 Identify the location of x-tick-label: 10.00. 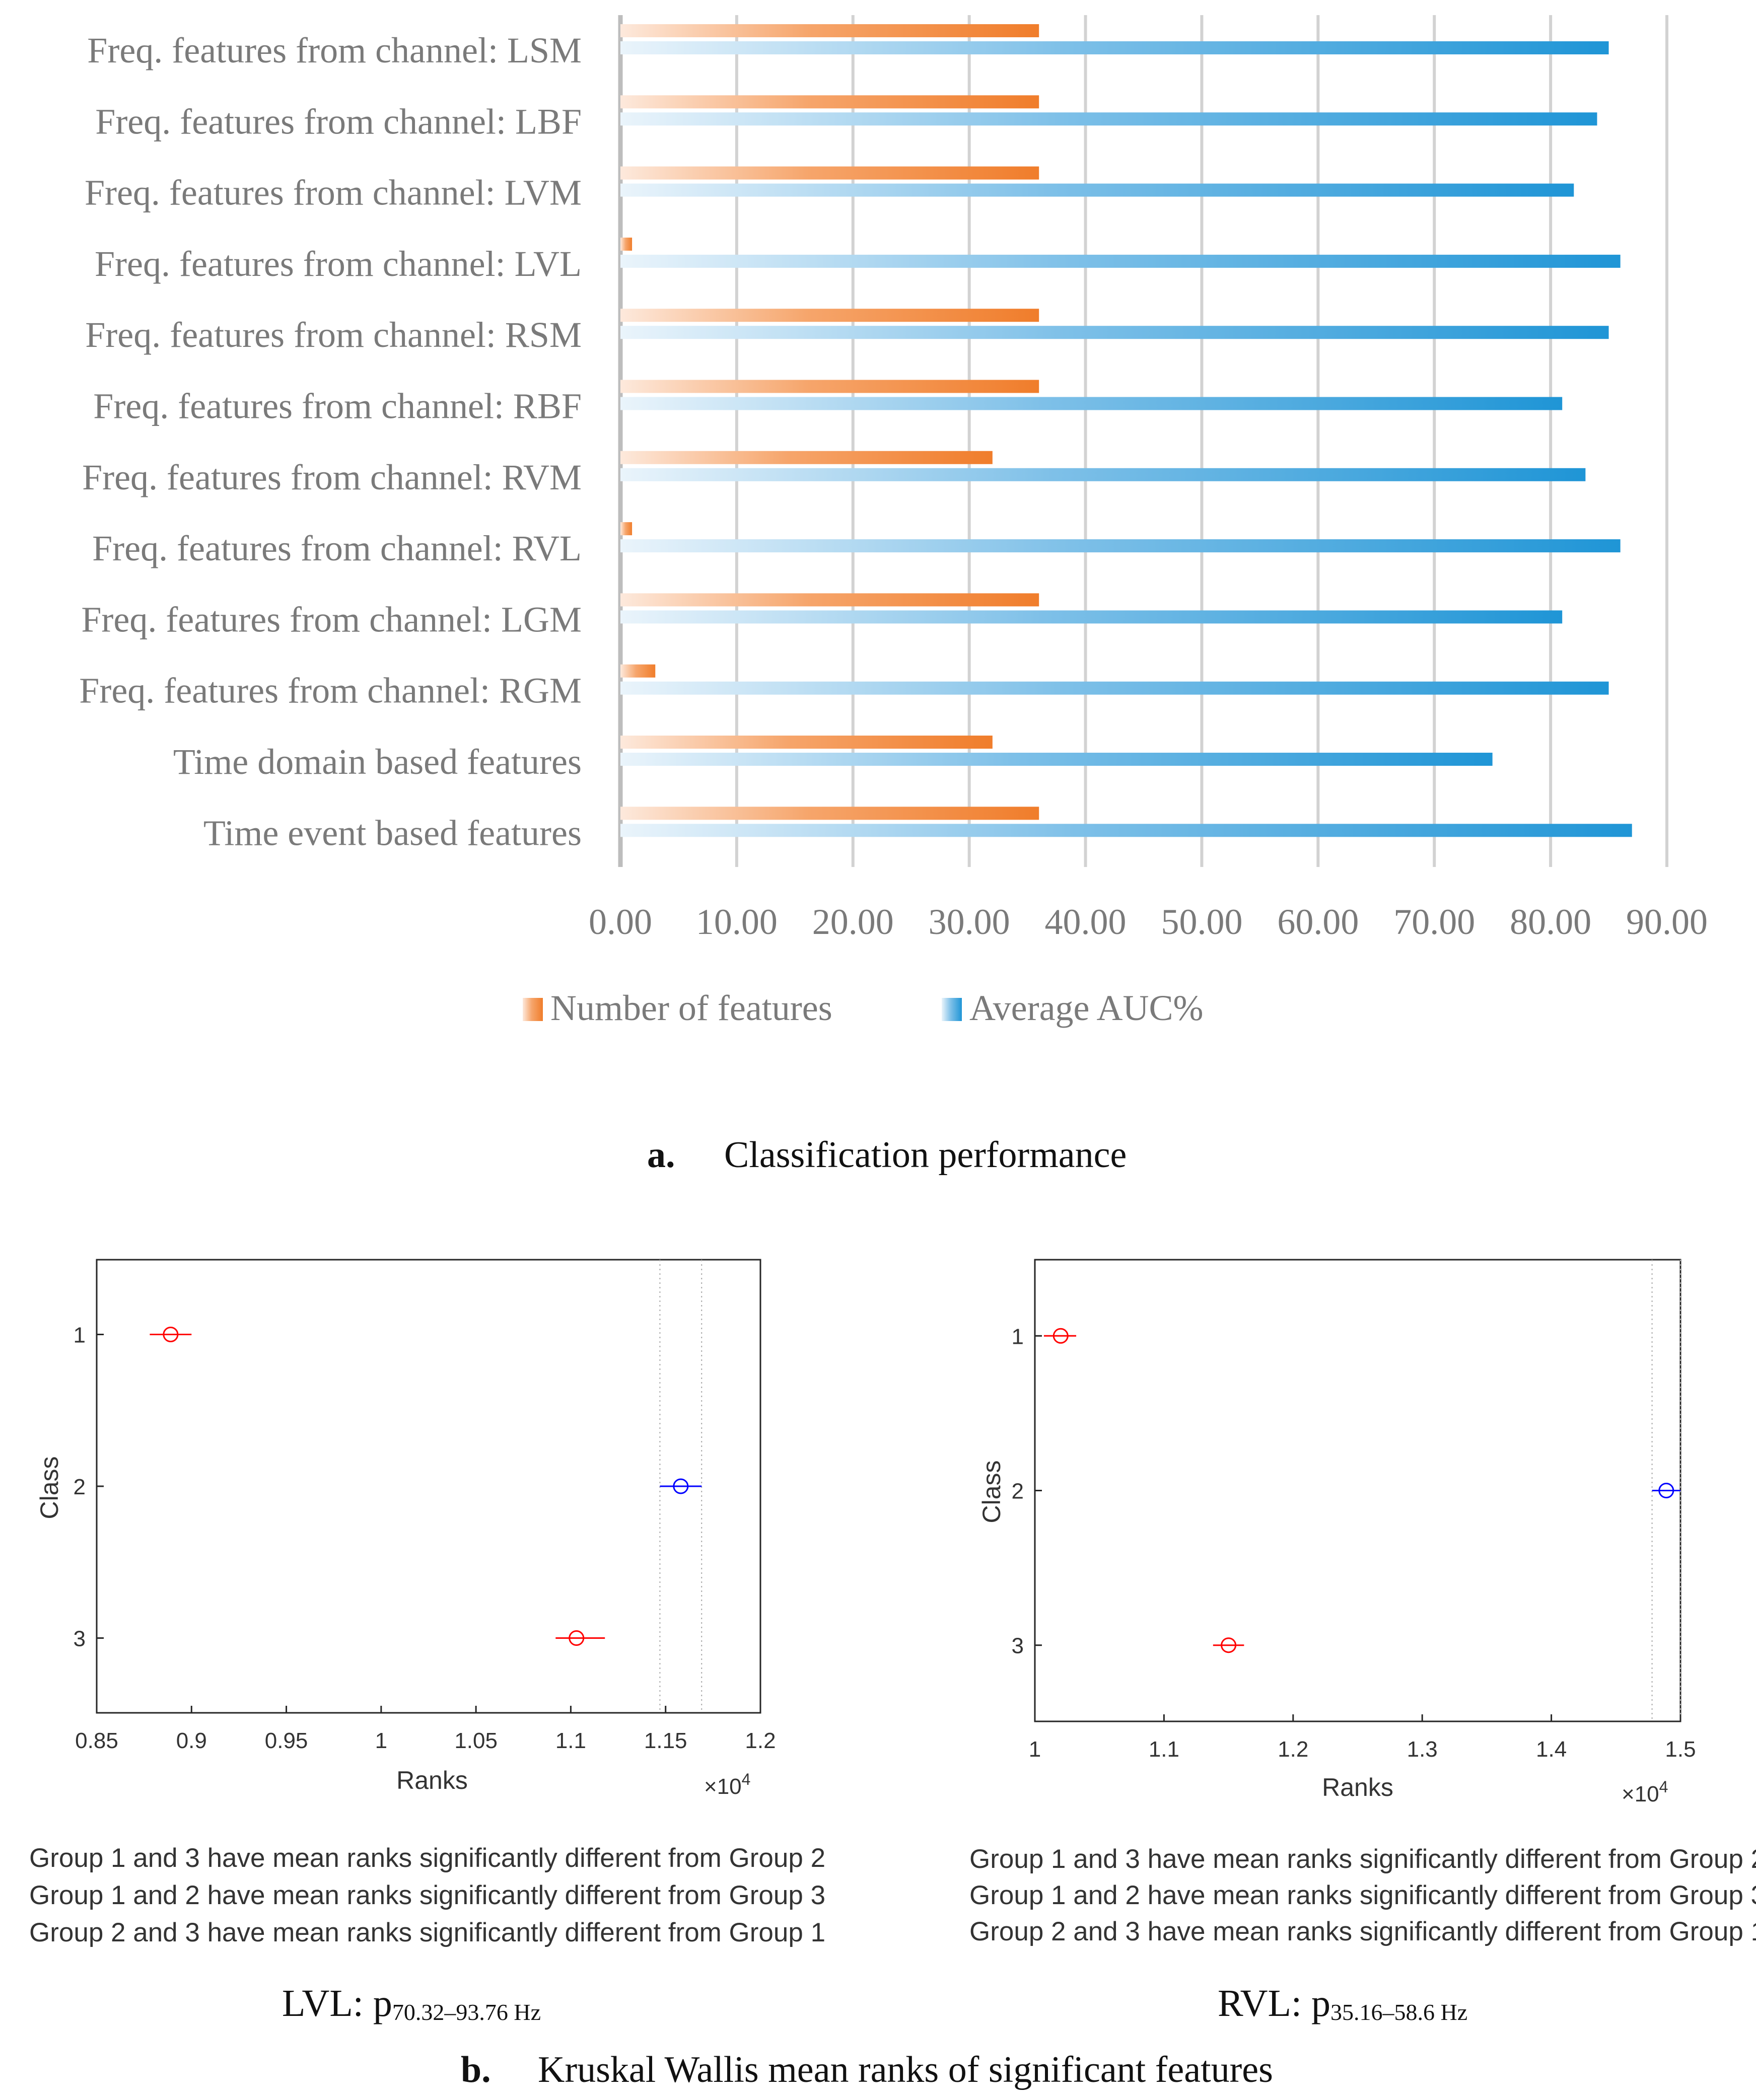
(737, 922).